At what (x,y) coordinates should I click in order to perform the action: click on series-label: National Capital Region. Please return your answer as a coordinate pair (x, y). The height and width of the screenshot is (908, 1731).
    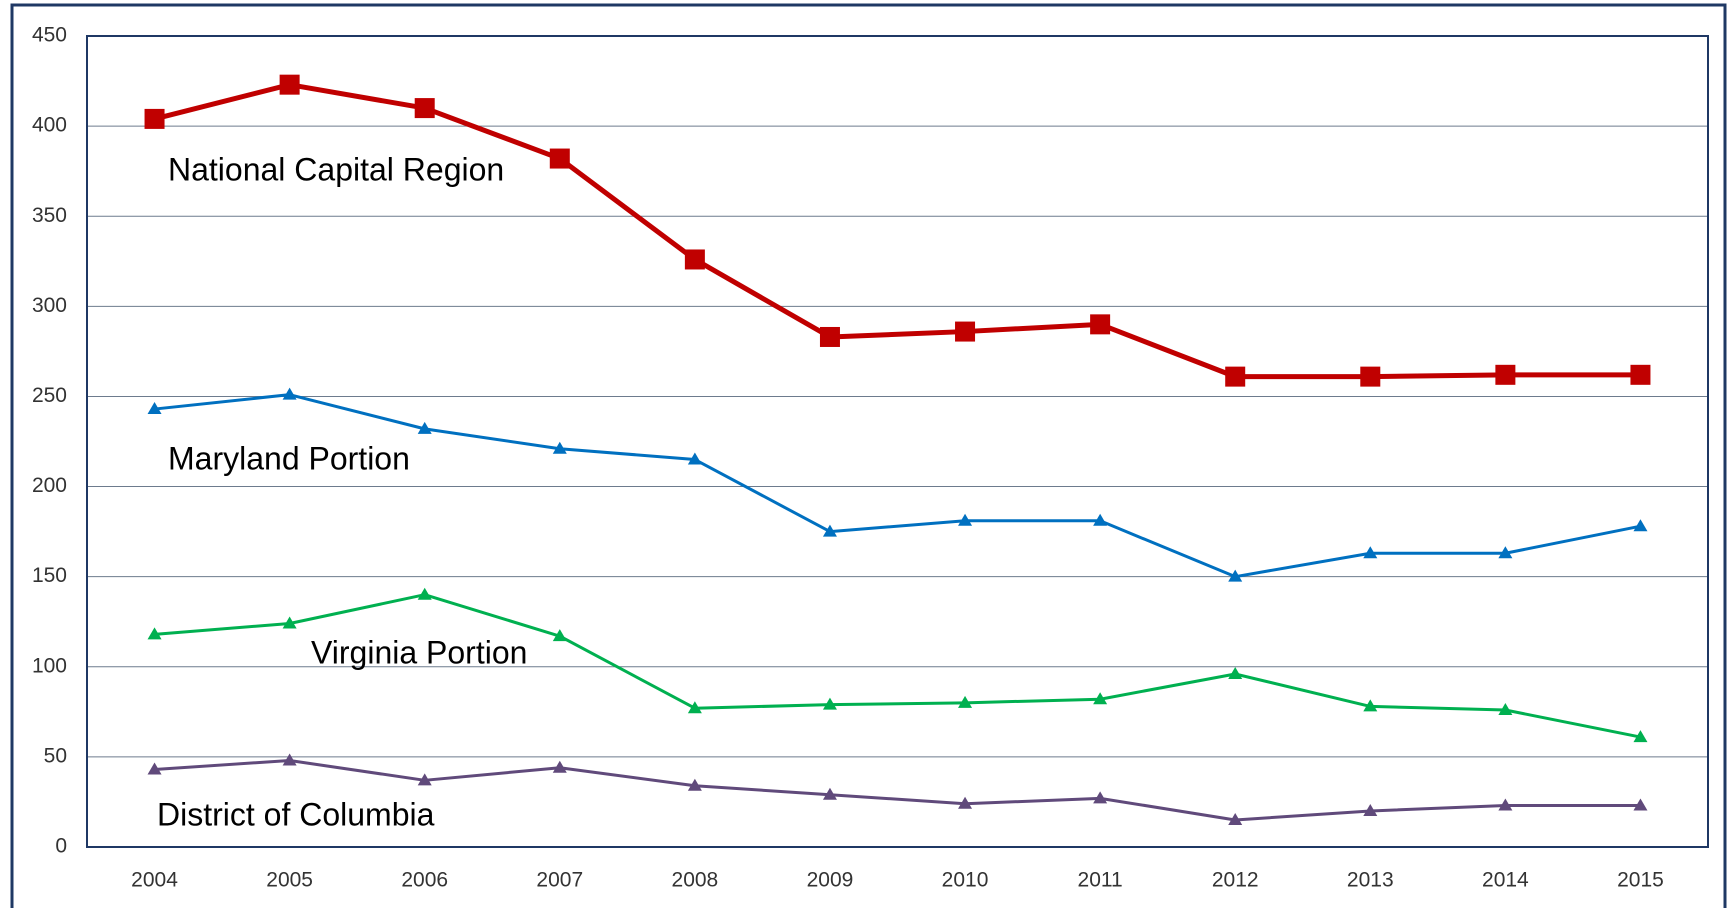
    Looking at the image, I should click on (336, 169).